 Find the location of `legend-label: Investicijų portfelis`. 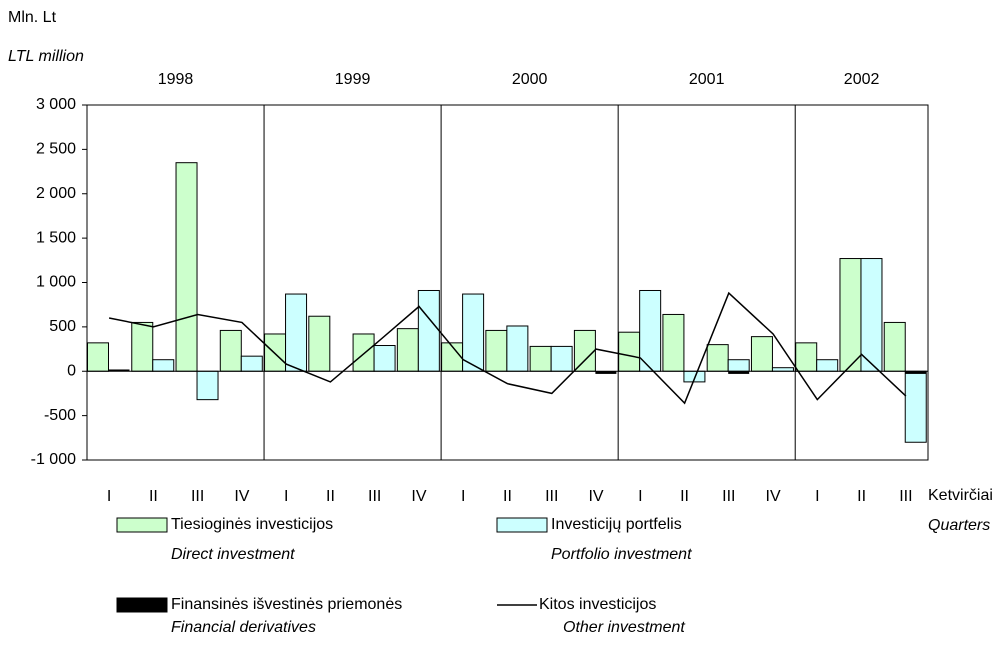

legend-label: Investicijų portfelis is located at coordinates (616, 524).